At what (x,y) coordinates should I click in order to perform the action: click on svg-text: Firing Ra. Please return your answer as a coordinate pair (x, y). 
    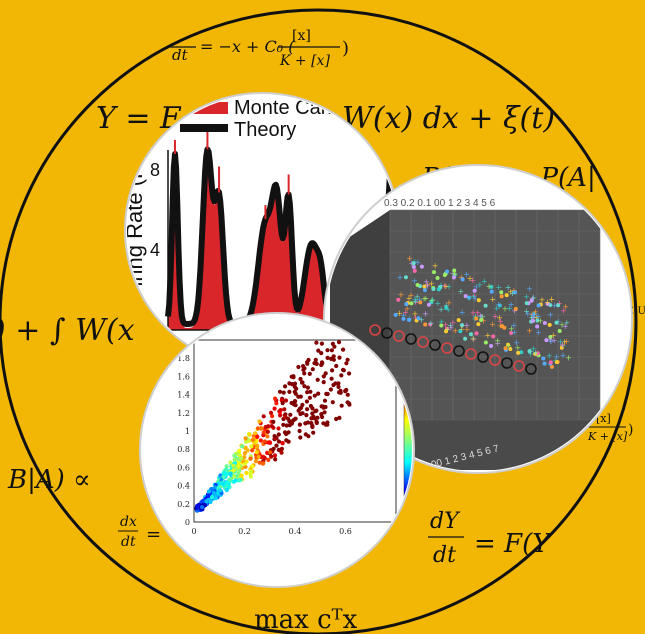
    Looking at the image, I should click on (108, 255).